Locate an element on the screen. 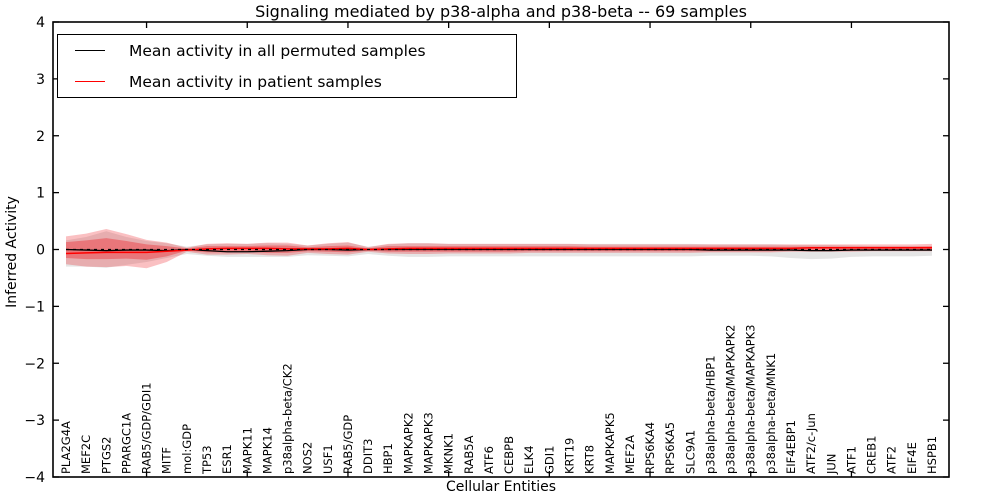  y-tick-label: −3 is located at coordinates (34, 421).